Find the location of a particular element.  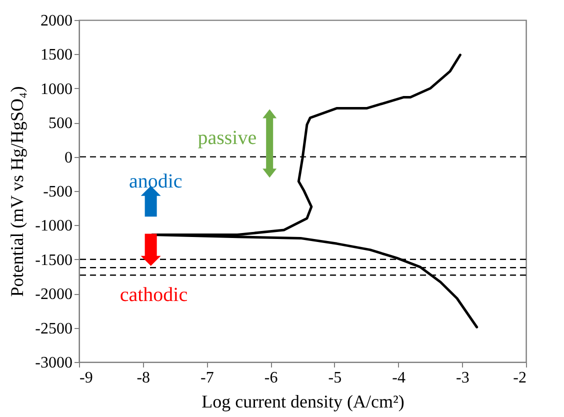

x-tick-label: -9 is located at coordinates (86, 378).